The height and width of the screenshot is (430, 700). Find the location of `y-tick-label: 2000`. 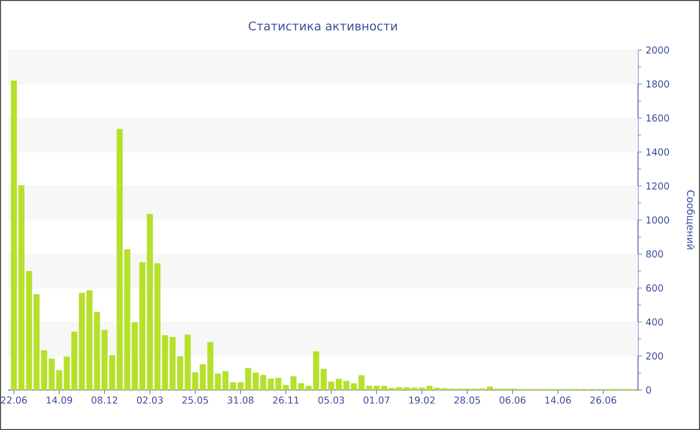

y-tick-label: 2000 is located at coordinates (657, 50).